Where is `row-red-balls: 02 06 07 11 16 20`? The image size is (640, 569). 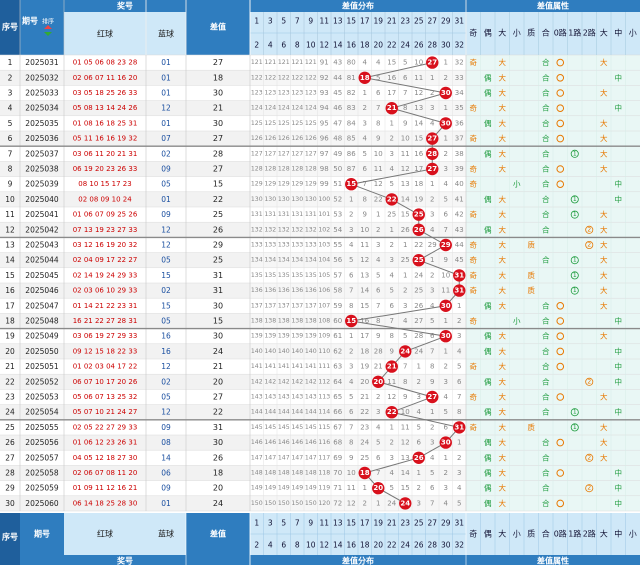
row-red-balls: 02 06 07 11 16 20 is located at coordinates (105, 78).